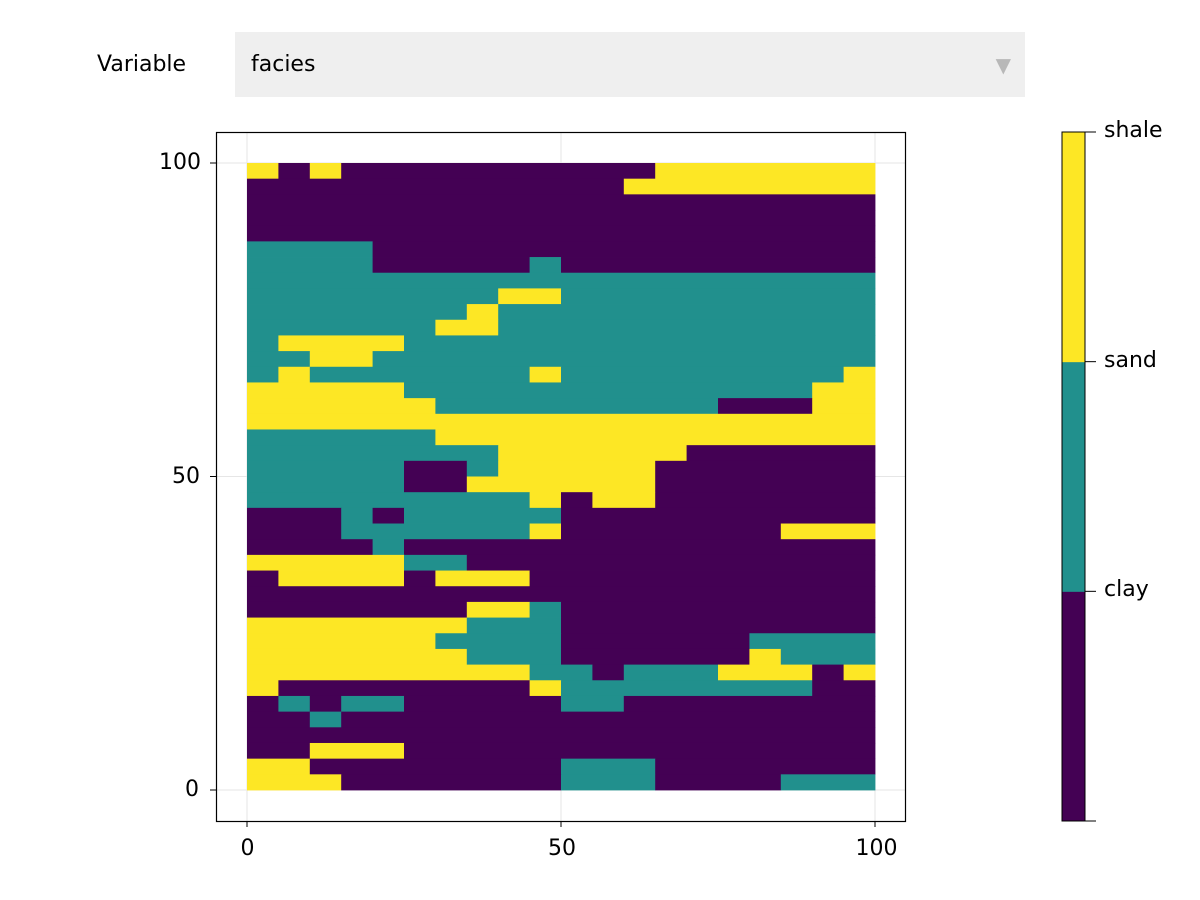  Describe the element at coordinates (1130, 360) in the screenshot. I see `colorbar-label-sand: sand` at that location.